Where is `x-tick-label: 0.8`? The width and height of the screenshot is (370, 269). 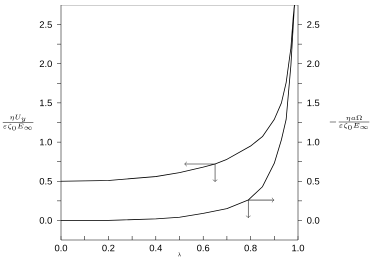
x-tick-label: 0.8 is located at coordinates (250, 248).